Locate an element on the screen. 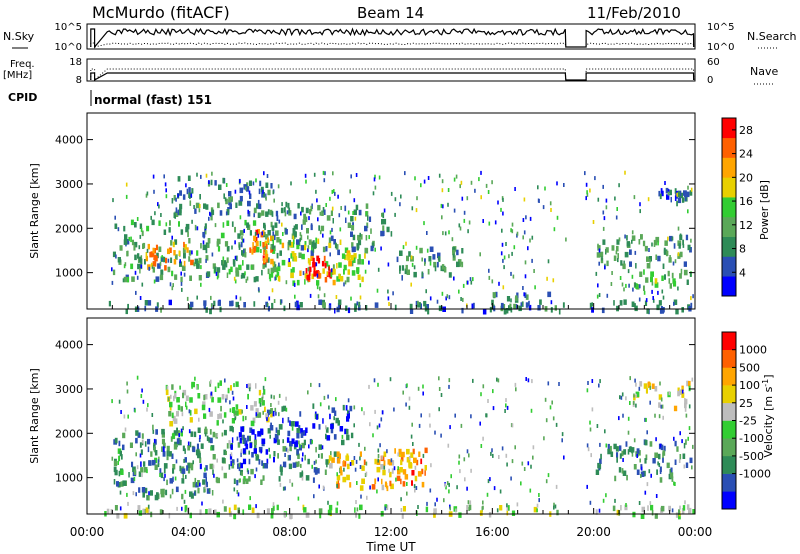  velocity-cbar-label: Velocity [m s-1] is located at coordinates (768, 415).